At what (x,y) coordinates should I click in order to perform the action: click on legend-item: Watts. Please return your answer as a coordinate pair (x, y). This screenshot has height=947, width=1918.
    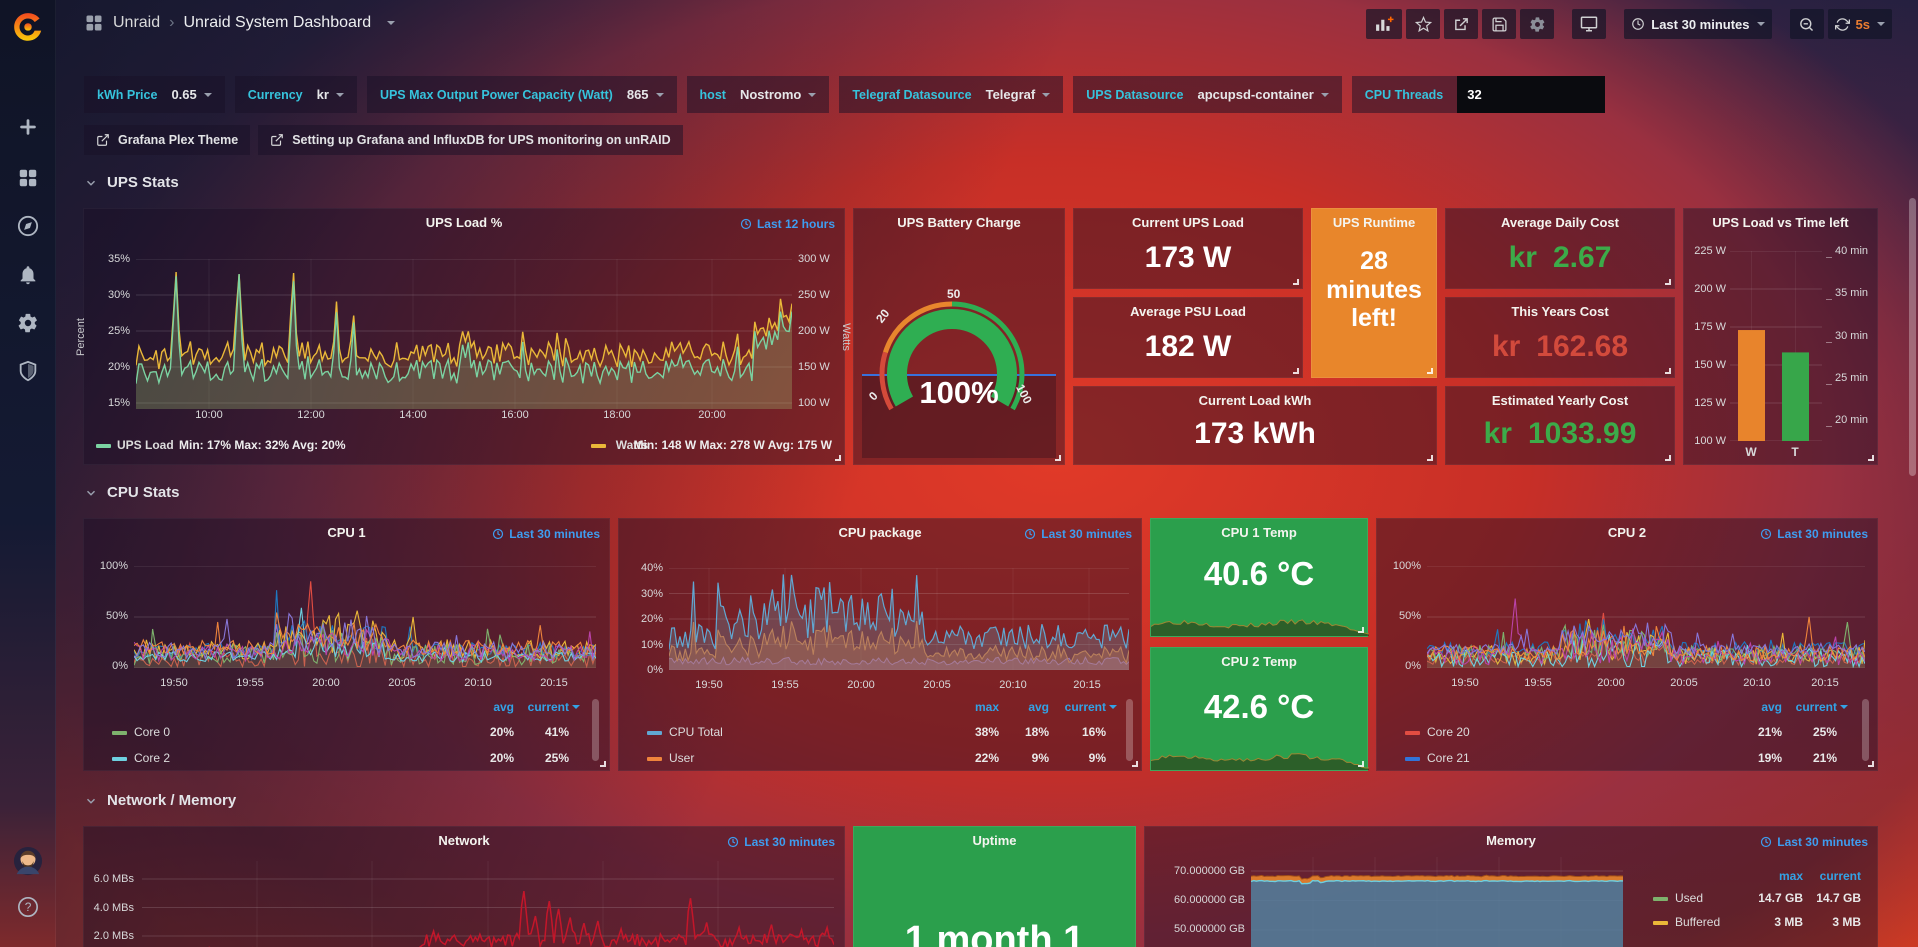
    Looking at the image, I should click on (631, 445).